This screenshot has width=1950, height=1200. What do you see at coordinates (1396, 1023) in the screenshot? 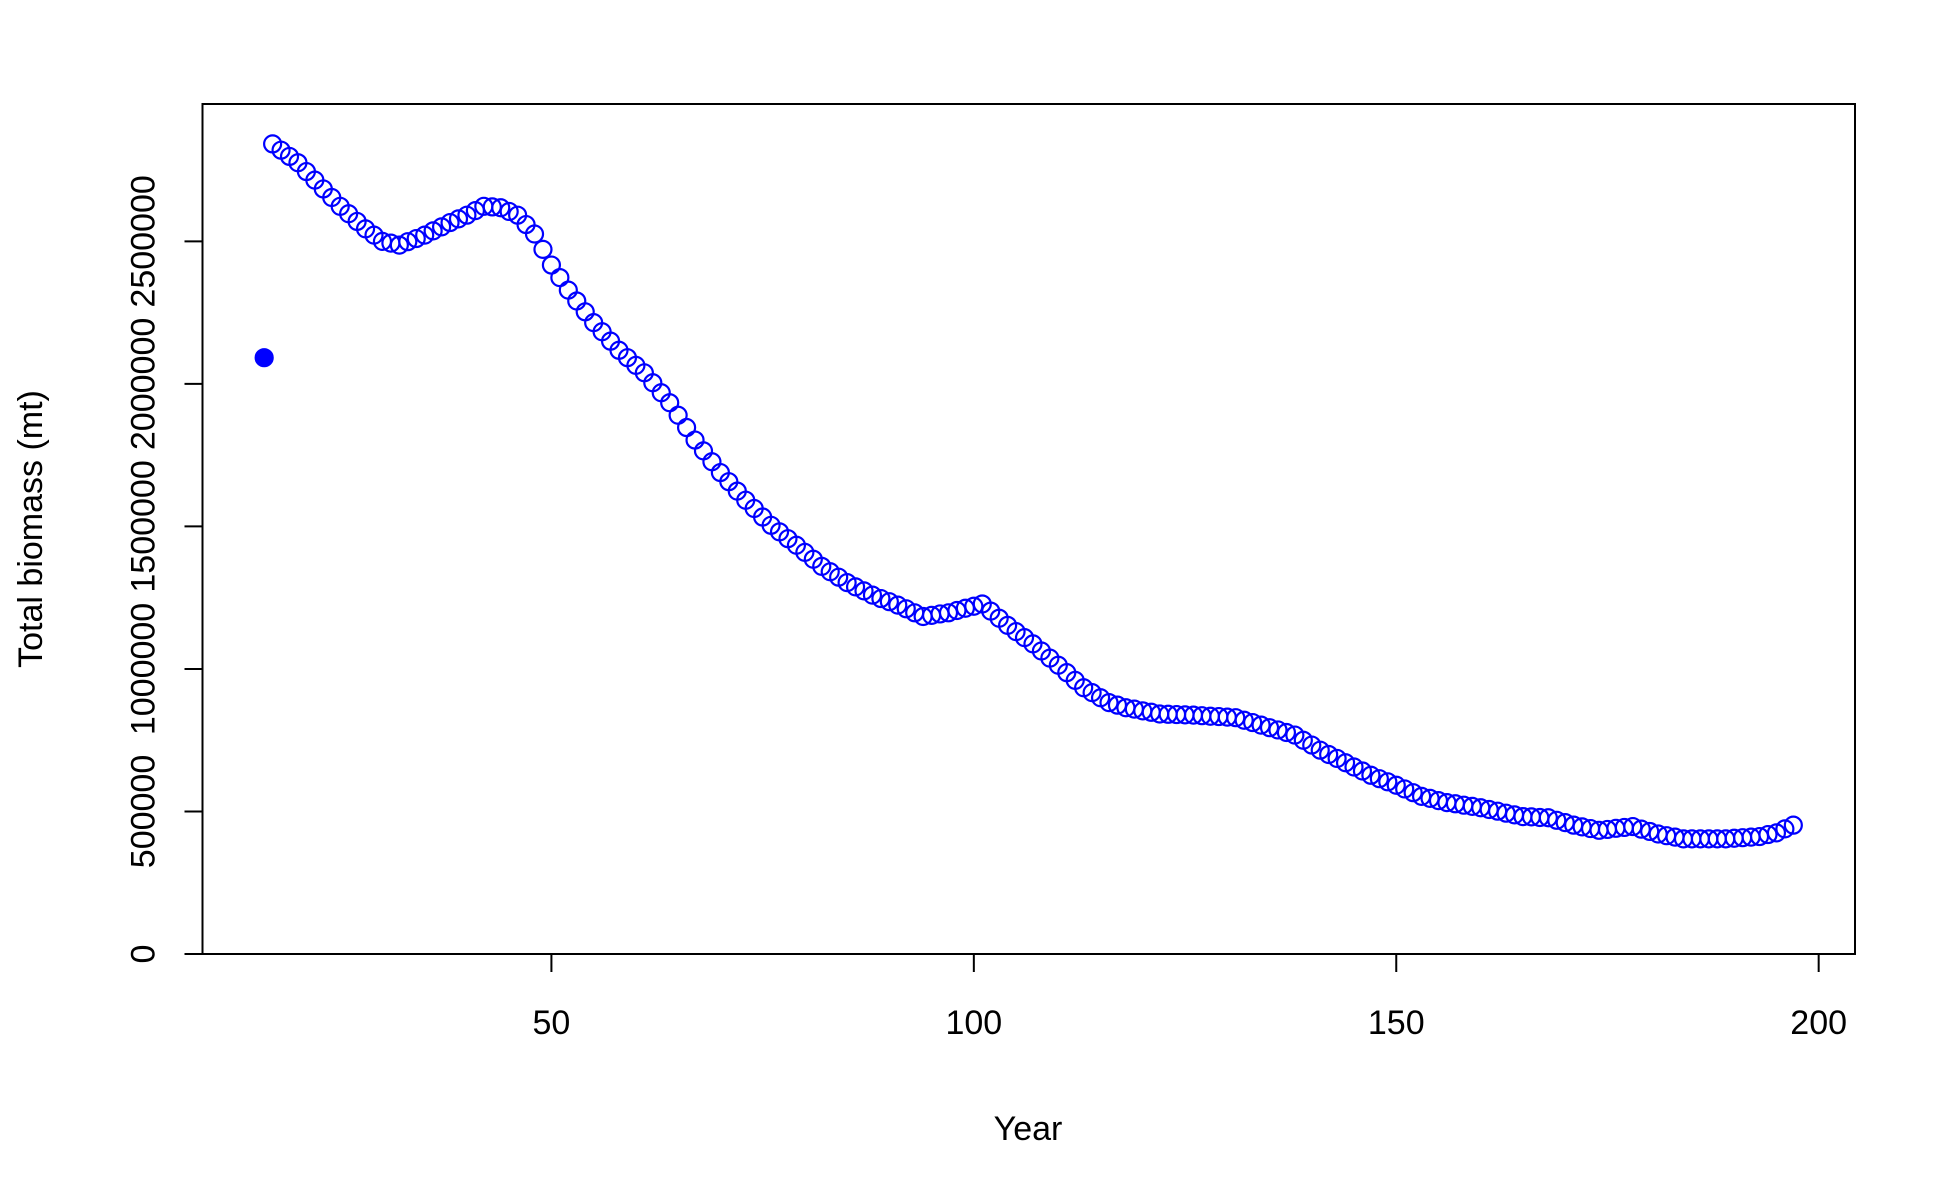
I see `x-tick-label: 150` at bounding box center [1396, 1023].